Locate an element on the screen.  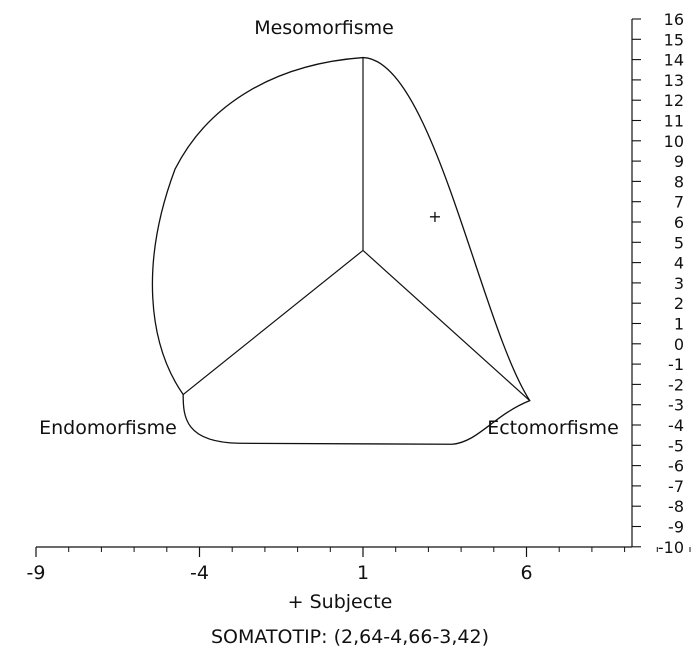
y-tick-label: 2 is located at coordinates (679, 303).